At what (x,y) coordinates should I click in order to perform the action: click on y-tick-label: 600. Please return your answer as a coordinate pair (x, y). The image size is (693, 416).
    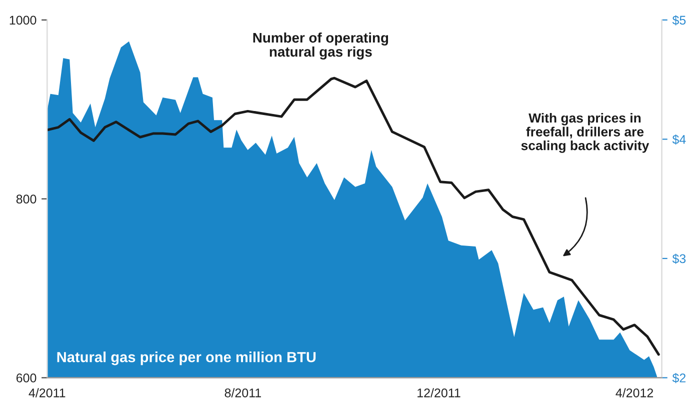
    Looking at the image, I should click on (26, 378).